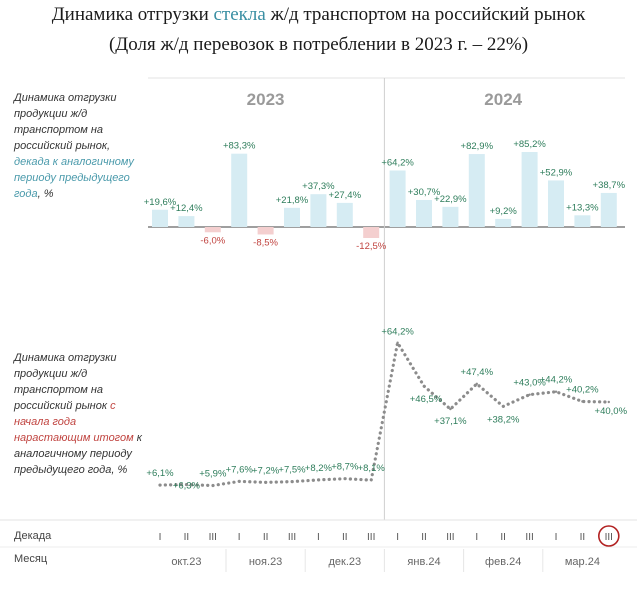 The height and width of the screenshot is (593, 637). Describe the element at coordinates (426, 399) in the screenshot. I see `line-data-label: +46,5%` at that location.